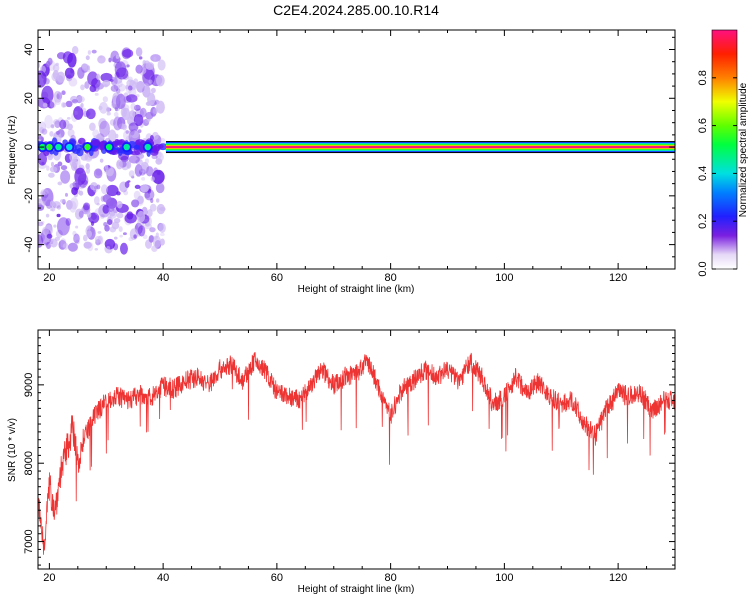  Describe the element at coordinates (29, 385) in the screenshot. I see `y-tick-label: 9000` at that location.